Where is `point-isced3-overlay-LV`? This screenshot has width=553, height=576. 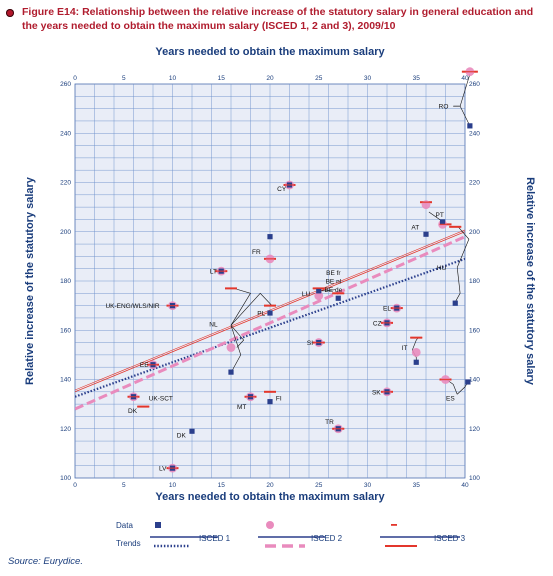
point-isced3-overlay-LV is located at coordinates (172, 468).